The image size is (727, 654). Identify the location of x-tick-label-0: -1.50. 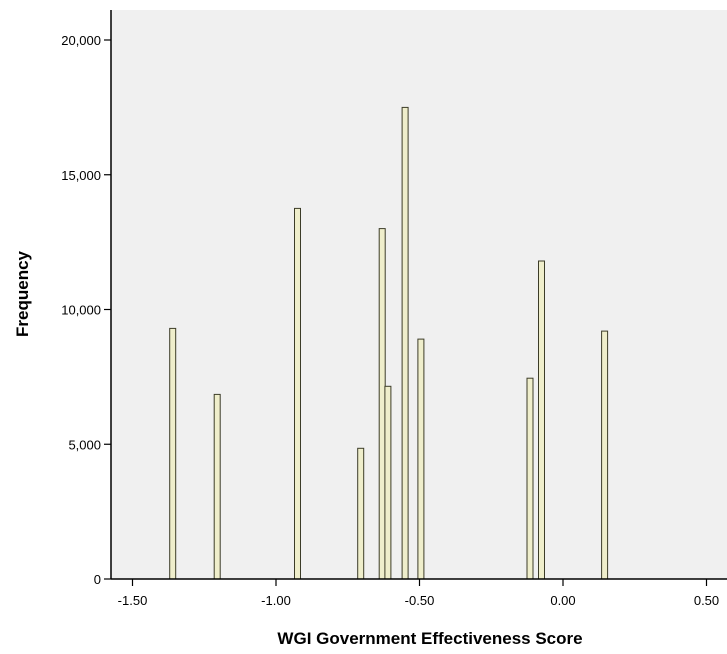
(133, 600).